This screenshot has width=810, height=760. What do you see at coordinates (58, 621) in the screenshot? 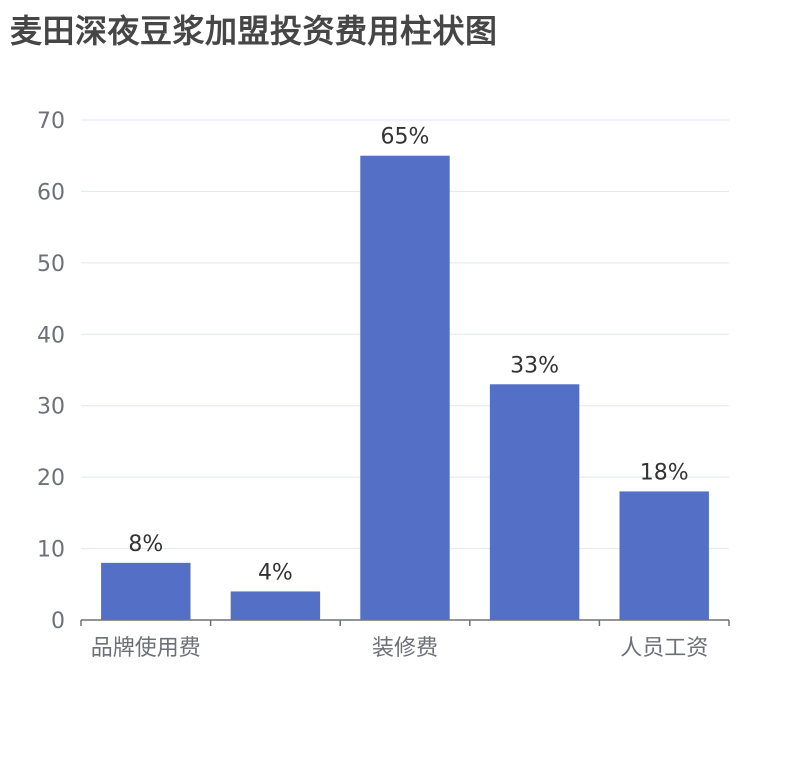
I see `y-tick-label: 0` at bounding box center [58, 621].